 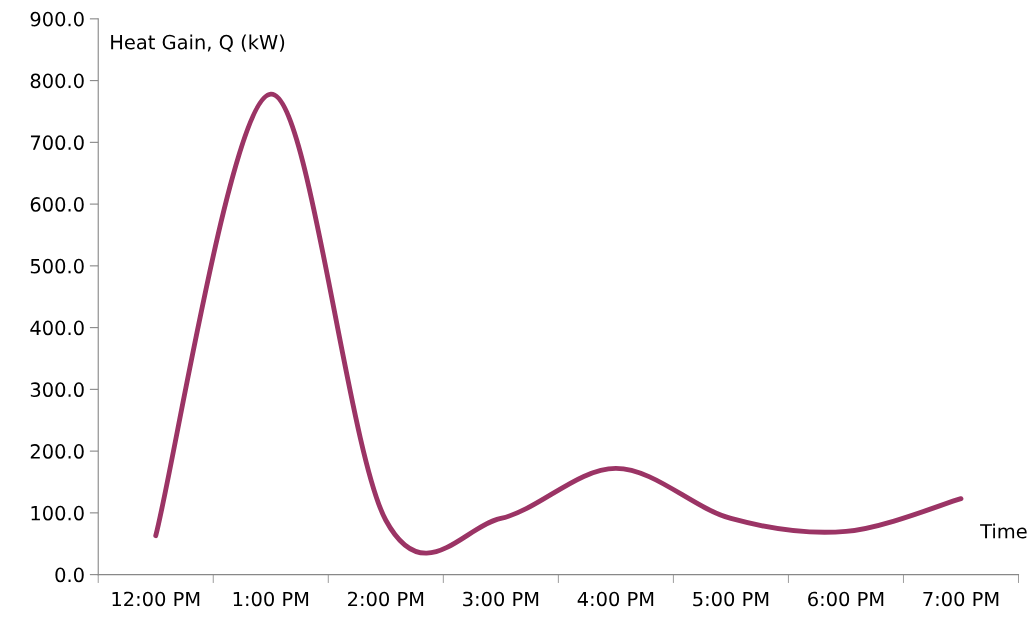 What do you see at coordinates (57, 81) in the screenshot?
I see `y-tick-label: 800.0` at bounding box center [57, 81].